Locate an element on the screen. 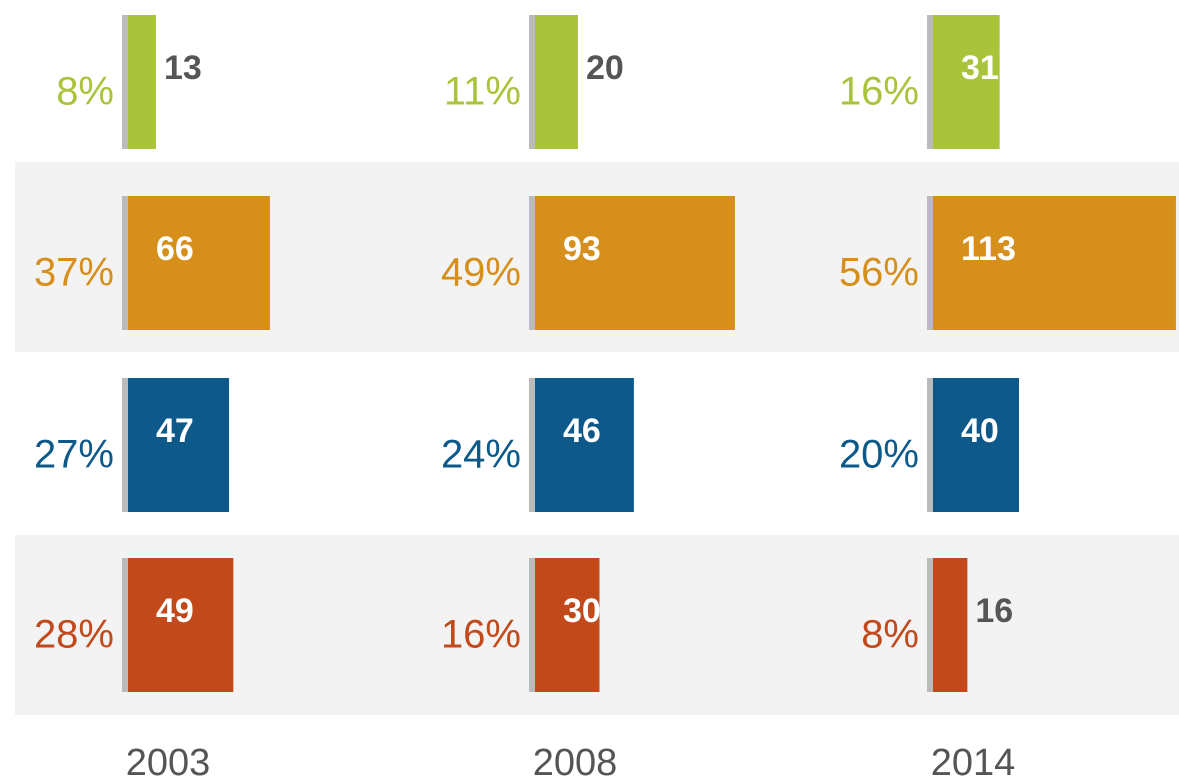 The height and width of the screenshot is (784, 1179). value-label: 113 is located at coordinates (988, 249).